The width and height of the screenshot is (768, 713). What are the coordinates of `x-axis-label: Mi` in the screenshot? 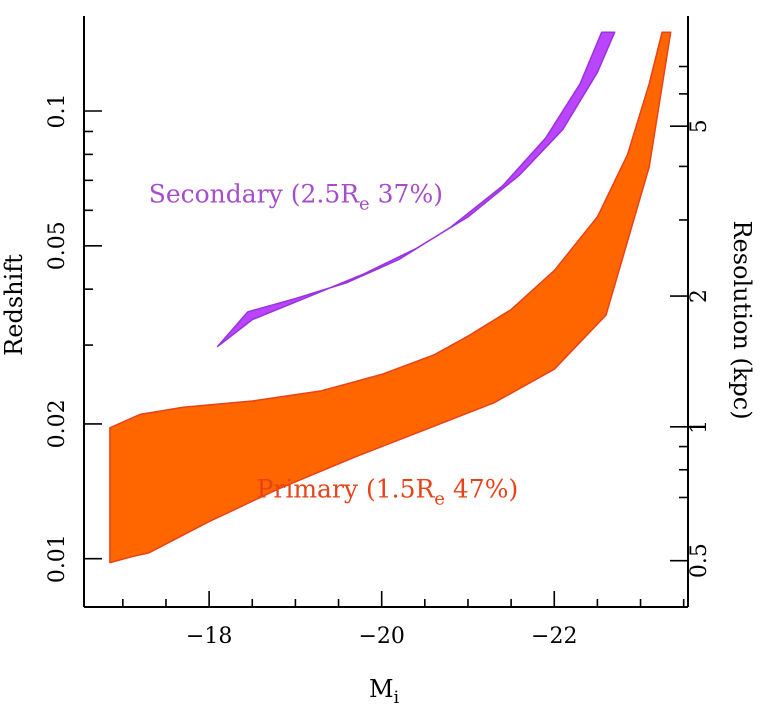 It's located at (384, 691).